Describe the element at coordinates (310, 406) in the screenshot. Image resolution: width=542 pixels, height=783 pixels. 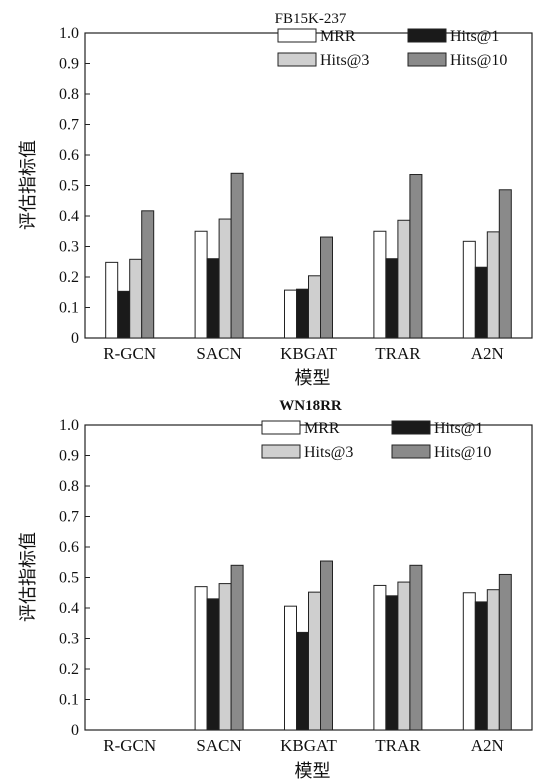
I see `chart-title: WN18RR` at that location.